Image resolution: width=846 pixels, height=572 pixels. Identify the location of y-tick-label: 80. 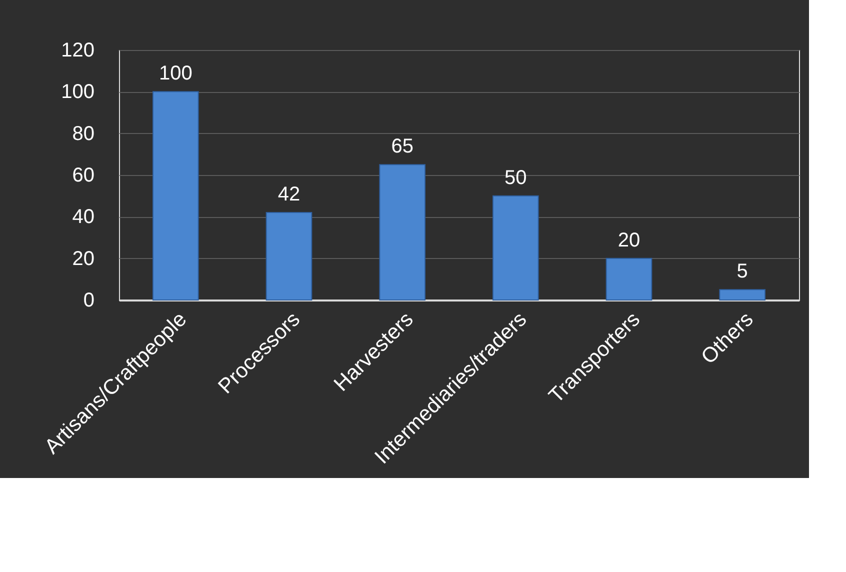
(83, 133).